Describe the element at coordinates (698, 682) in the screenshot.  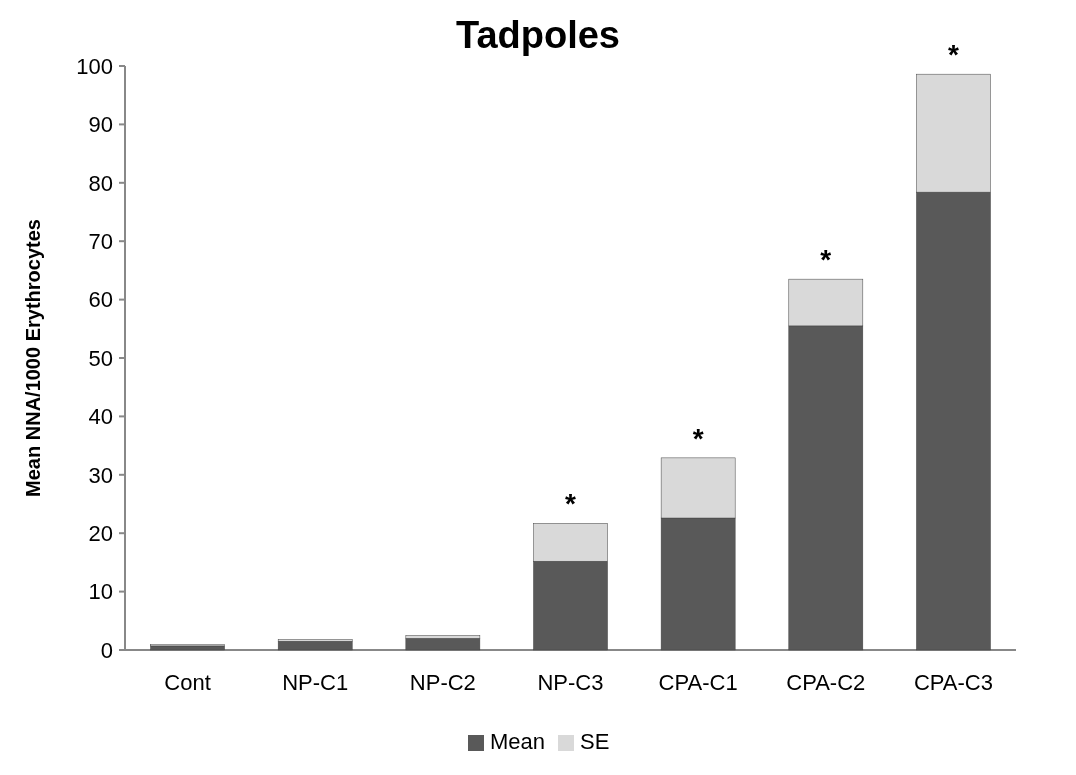
I see `x-tick-label: CPA-C1` at that location.